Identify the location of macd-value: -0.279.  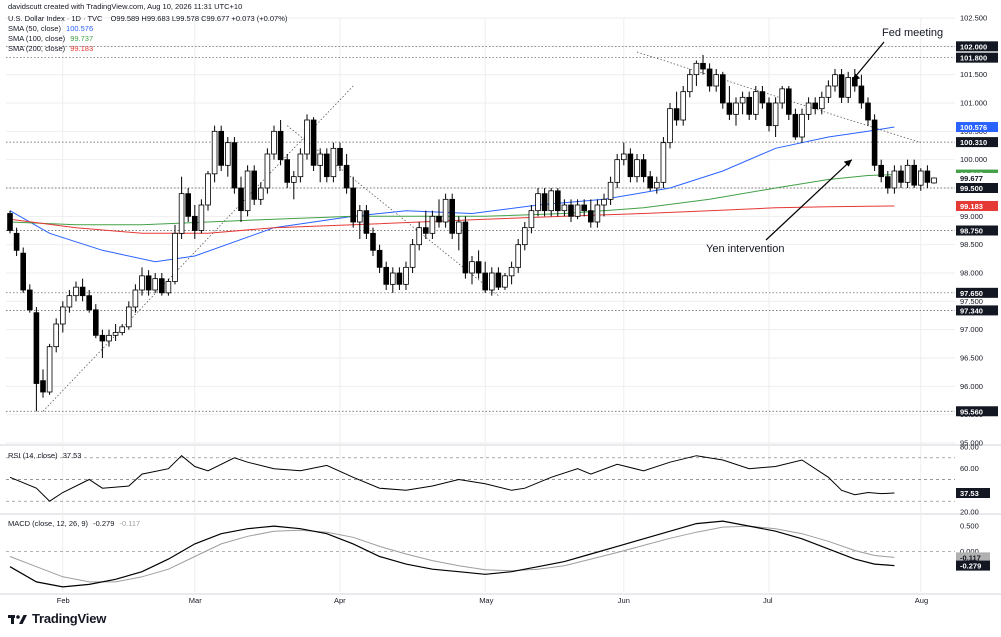
(104, 523).